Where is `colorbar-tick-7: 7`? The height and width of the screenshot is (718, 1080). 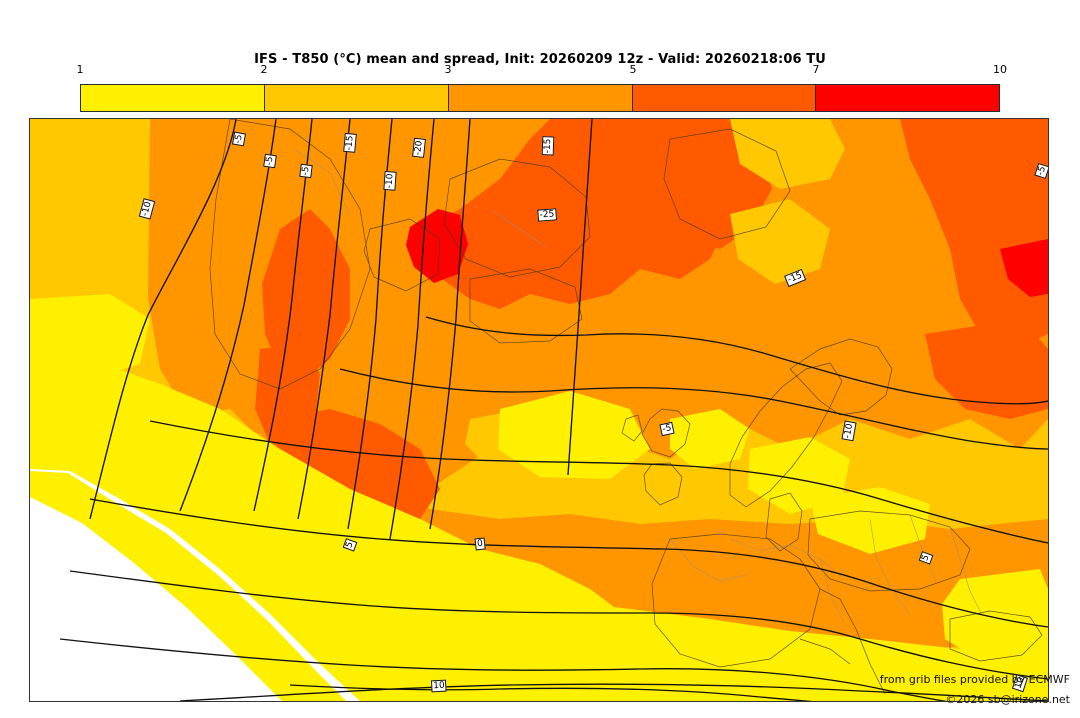 colorbar-tick-7: 7 is located at coordinates (816, 69).